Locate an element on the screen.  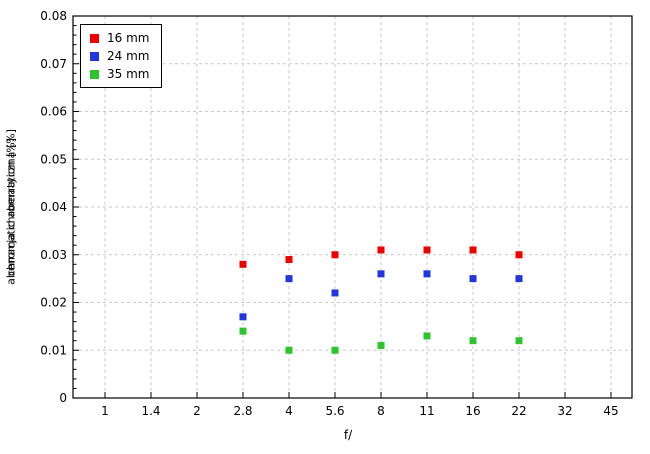
y-tick-label: 0.03 is located at coordinates (53, 255).